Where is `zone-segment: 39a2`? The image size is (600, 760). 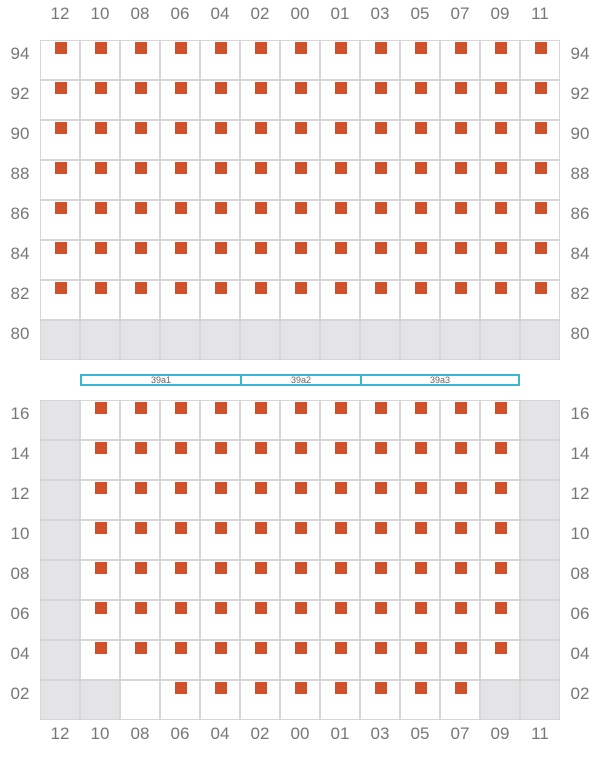 zone-segment: 39a2 is located at coordinates (300, 380).